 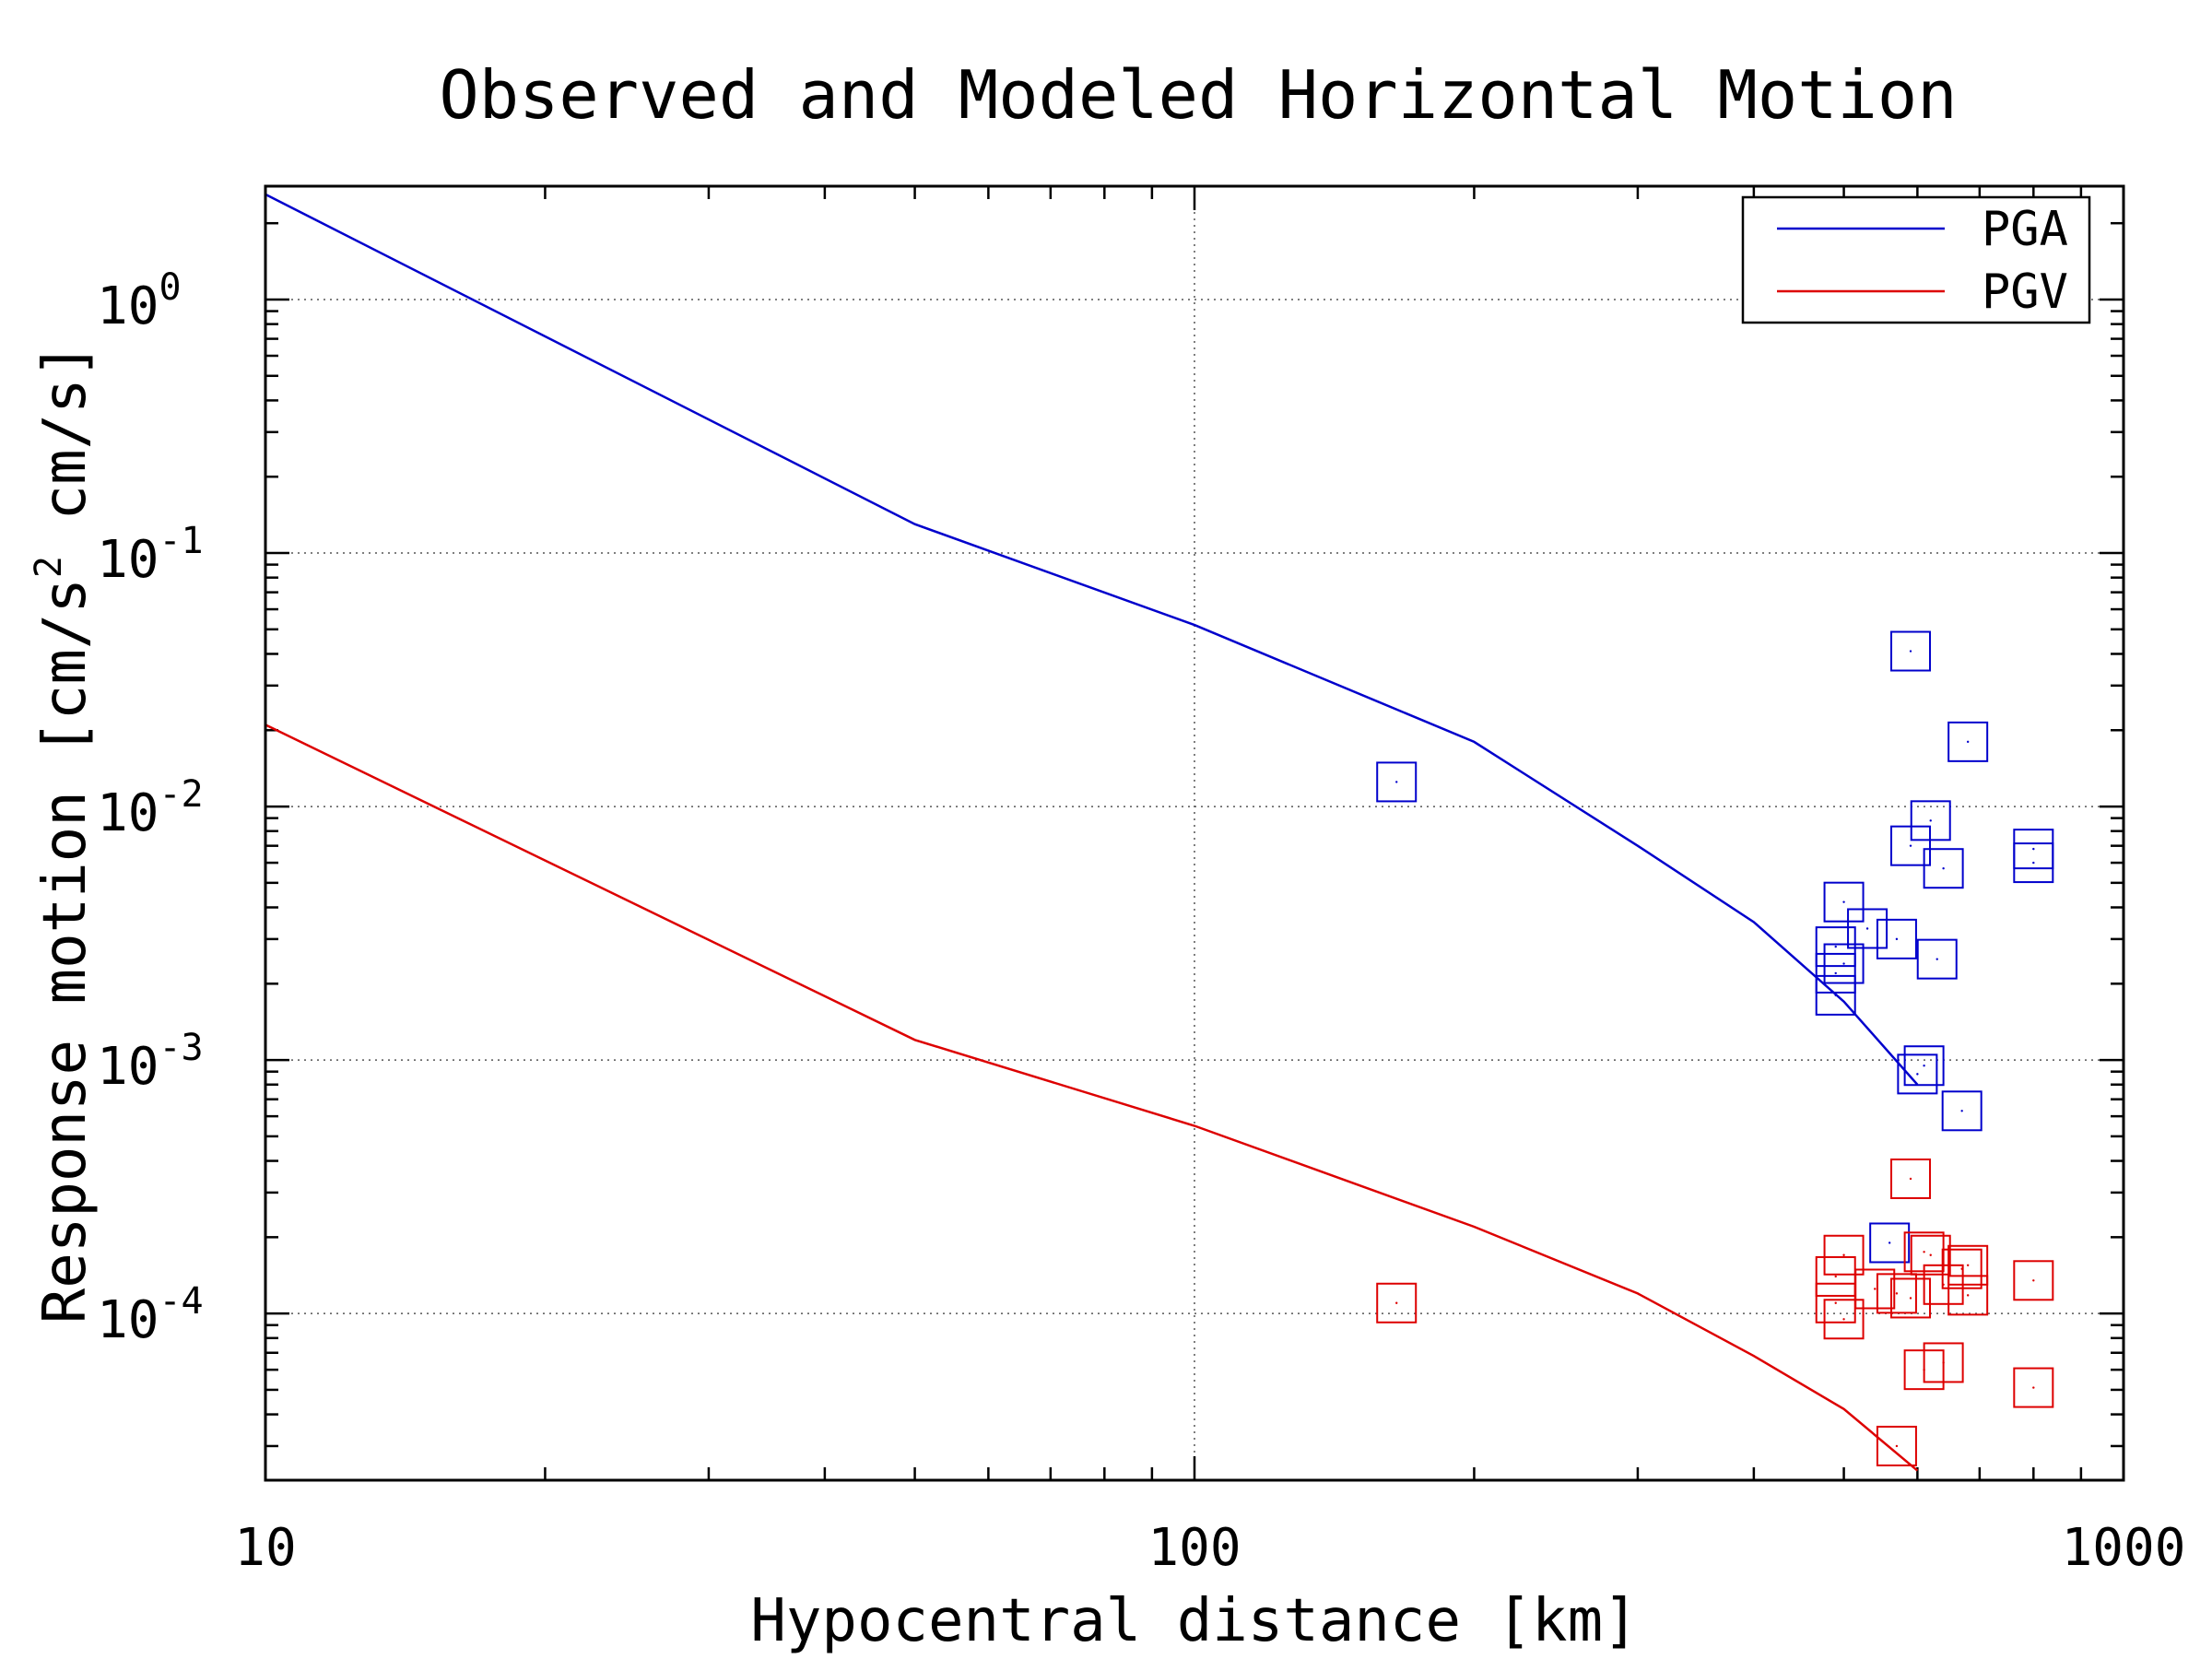 What do you see at coordinates (181, 794) in the screenshot?
I see `y-tick-label-exp: -2` at bounding box center [181, 794].